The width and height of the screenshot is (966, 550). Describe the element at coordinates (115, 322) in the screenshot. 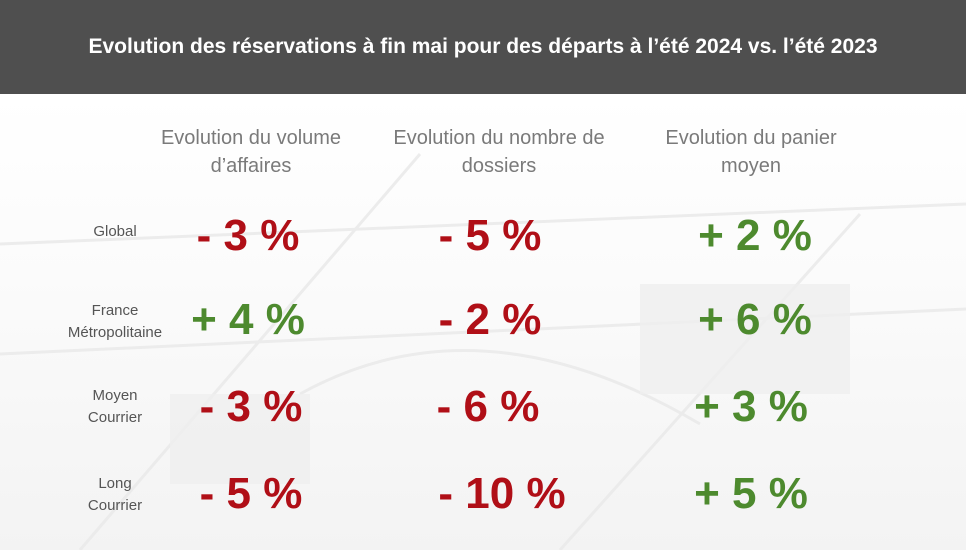

I see `row-label-france-metropolitaine: France Métropolitaine` at that location.